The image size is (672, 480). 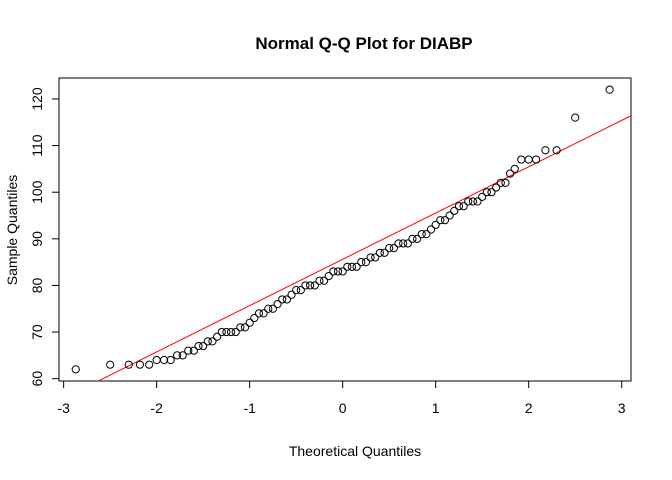 What do you see at coordinates (622, 408) in the screenshot?
I see `x-tick-label: 3` at bounding box center [622, 408].